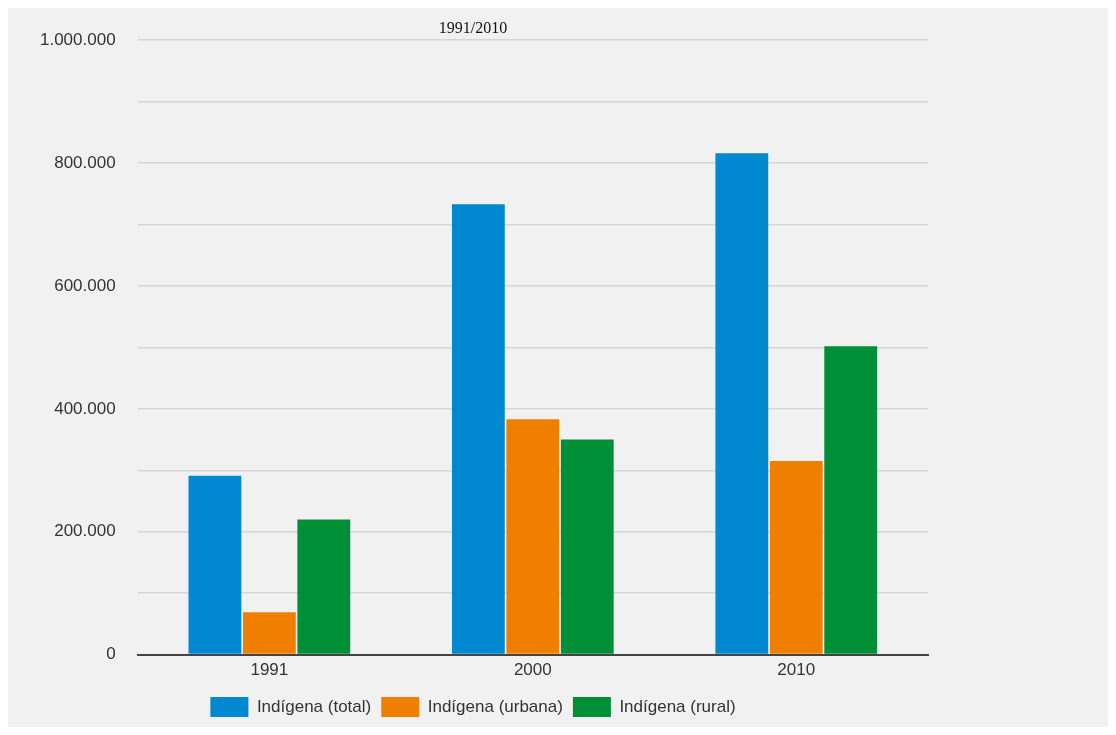 This screenshot has height=735, width=1116. I want to click on legend-label: Indígena (urbana), so click(495, 706).